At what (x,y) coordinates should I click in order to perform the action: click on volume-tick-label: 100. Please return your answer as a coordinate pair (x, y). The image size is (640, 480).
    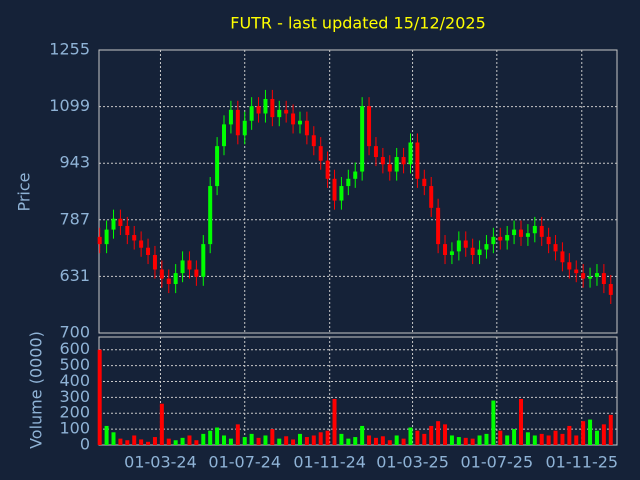
    Looking at the image, I should click on (74, 428).